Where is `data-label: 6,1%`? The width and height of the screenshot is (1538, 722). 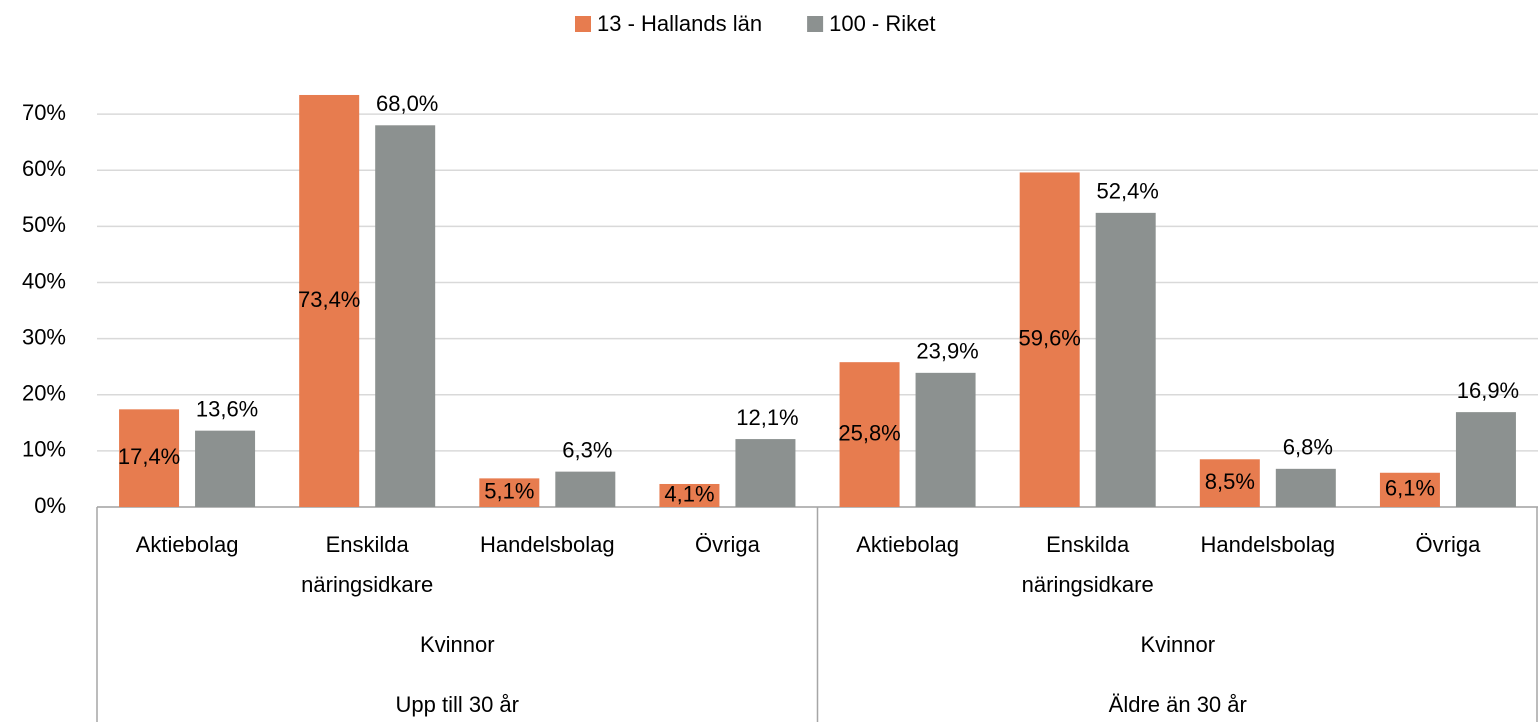
data-label: 6,1% is located at coordinates (1410, 488).